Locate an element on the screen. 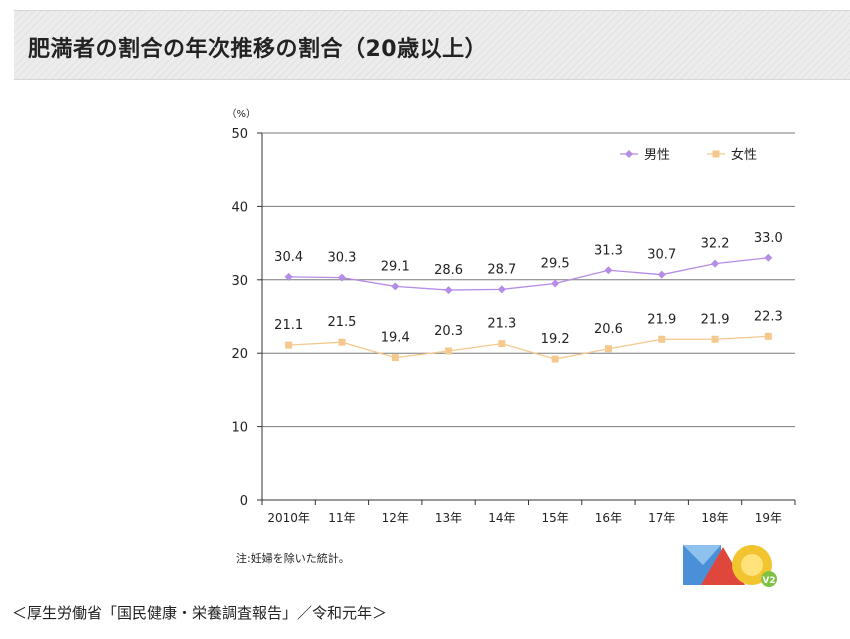  x-tick-label: 15年 is located at coordinates (555, 518).